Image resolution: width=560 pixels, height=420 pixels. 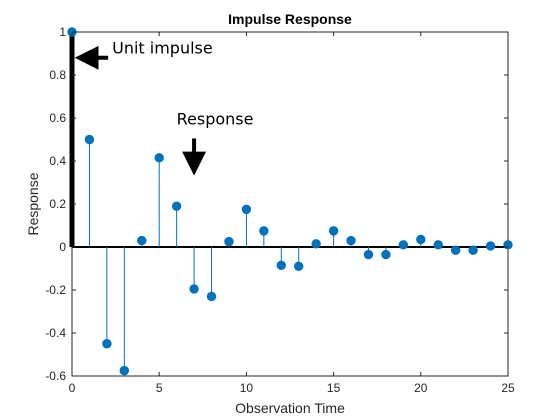 What do you see at coordinates (334, 388) in the screenshot?
I see `x-tick-label: 15` at bounding box center [334, 388].